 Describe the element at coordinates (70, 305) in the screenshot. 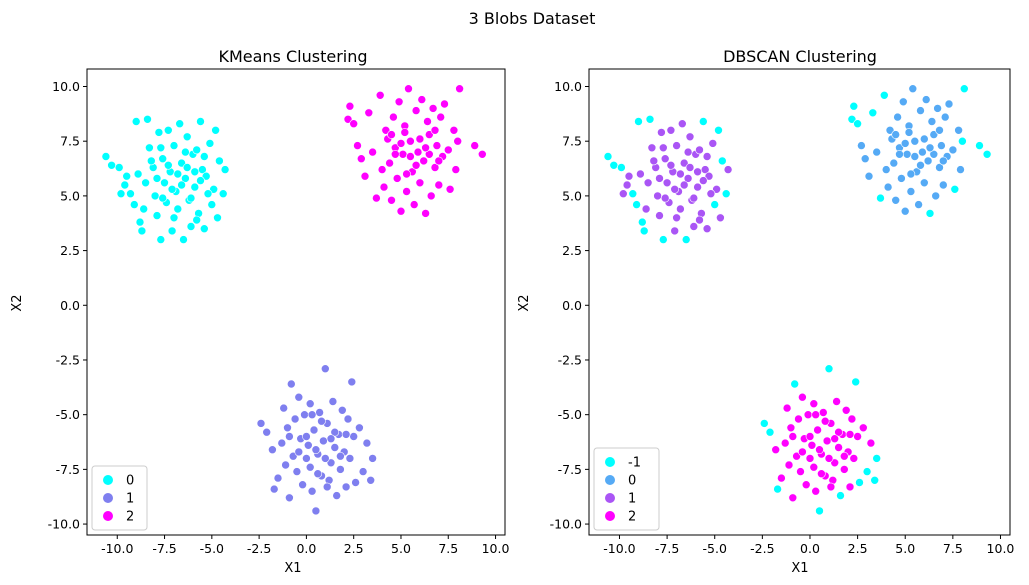

I see `y-tick-label: 0.0` at that location.